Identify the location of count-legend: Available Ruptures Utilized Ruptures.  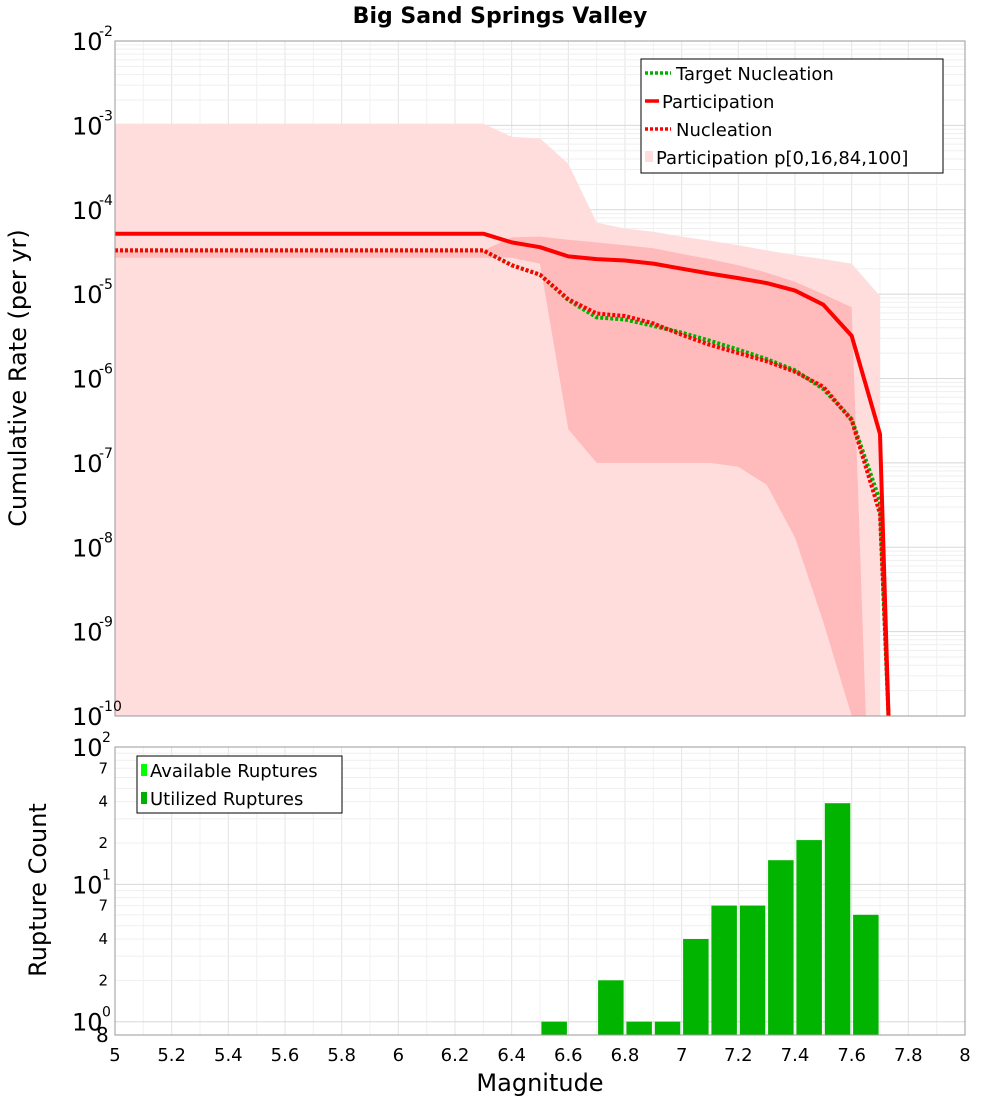
(239, 784).